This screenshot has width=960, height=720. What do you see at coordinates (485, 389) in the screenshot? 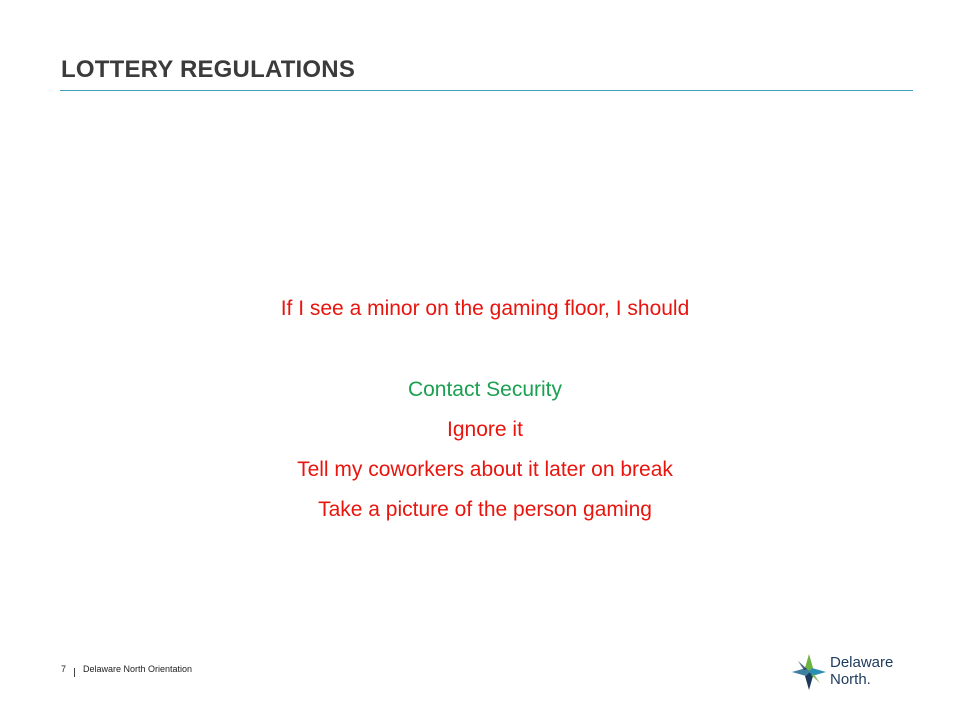
I see `answer-option-contact-security: Contact Security` at bounding box center [485, 389].